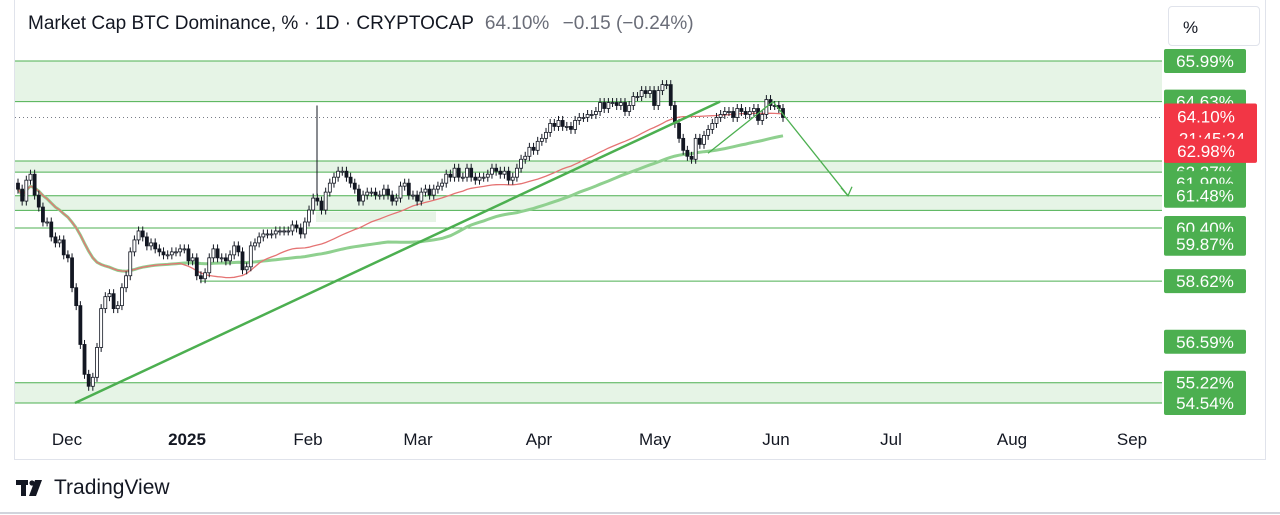  Describe the element at coordinates (1205, 342) in the screenshot. I see `price-level-label: 56.59%` at that location.